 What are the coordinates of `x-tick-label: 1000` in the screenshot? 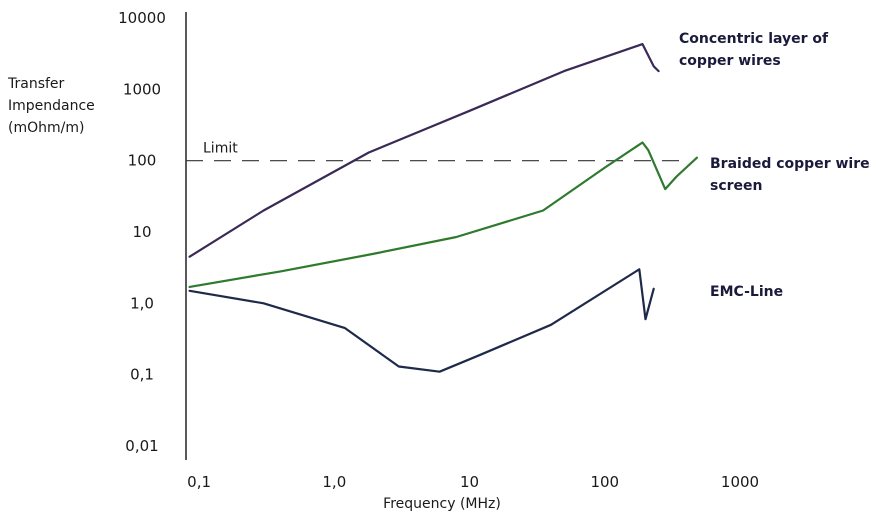 It's located at (740, 482).